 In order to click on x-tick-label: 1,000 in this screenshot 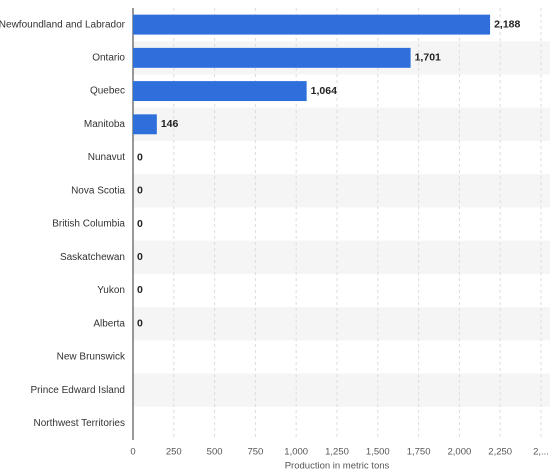, I will do `click(296, 452)`.